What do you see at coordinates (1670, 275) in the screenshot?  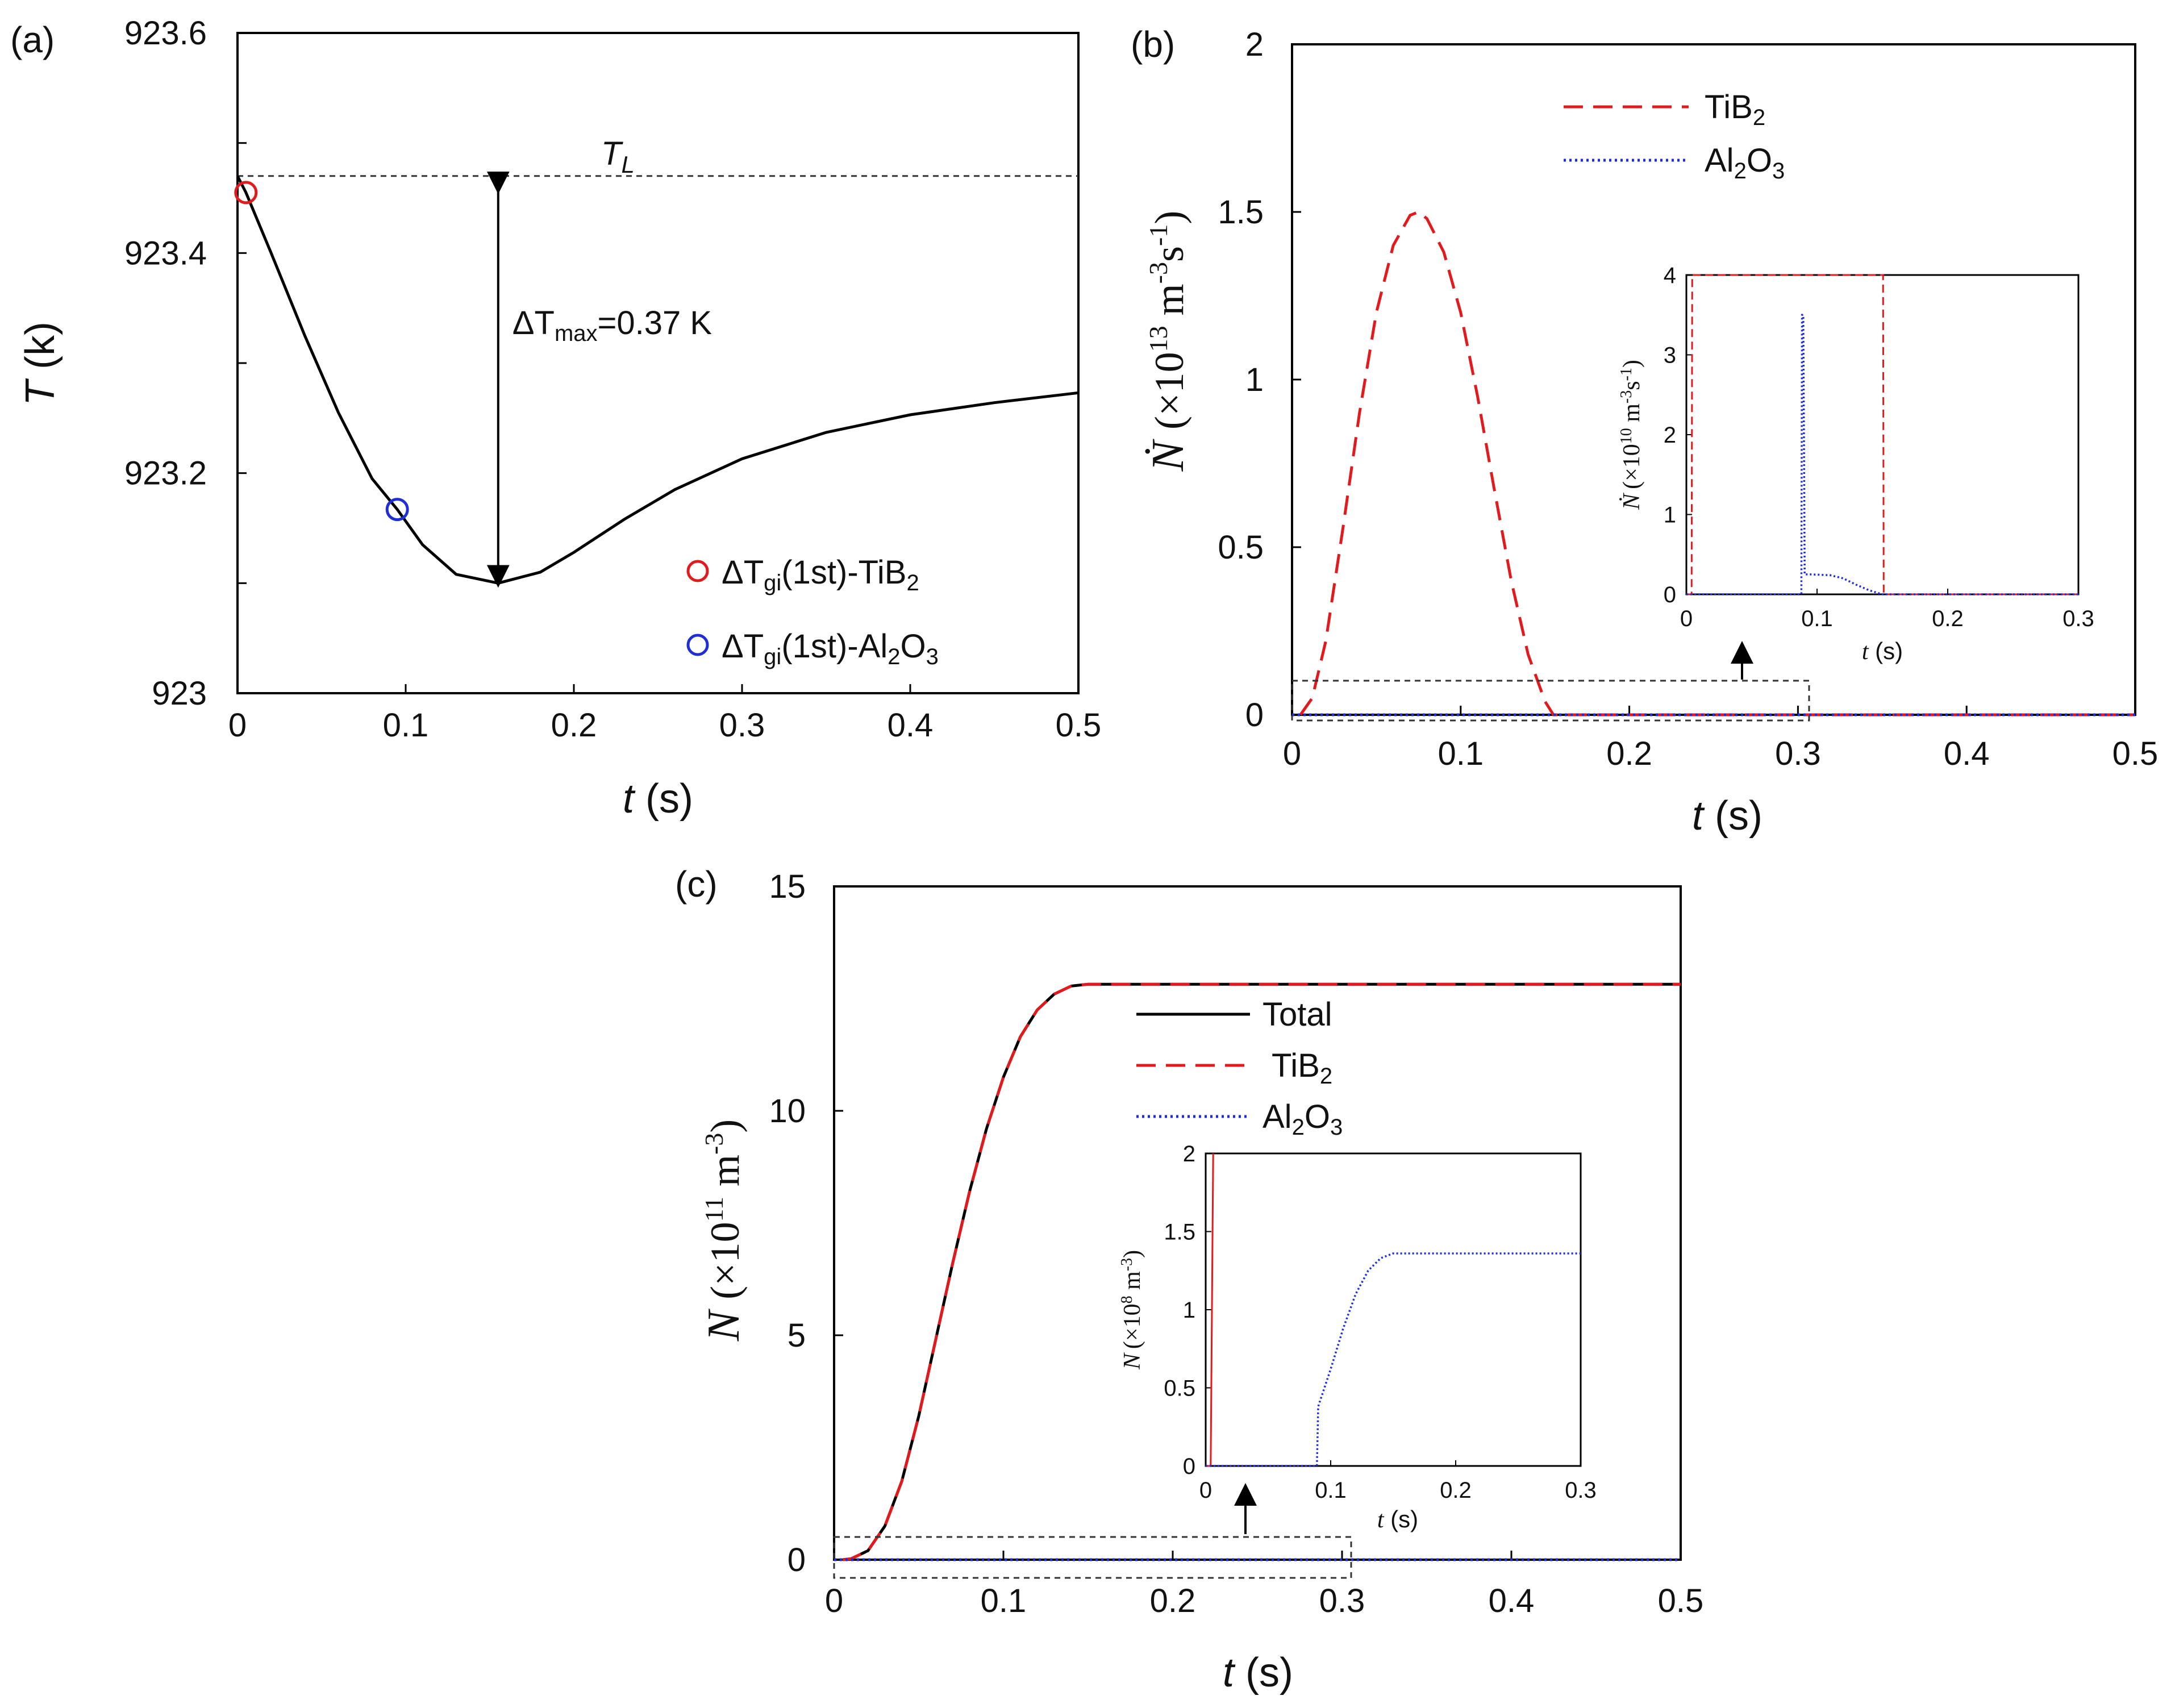 I see `y-tick-label: 4` at bounding box center [1670, 275].